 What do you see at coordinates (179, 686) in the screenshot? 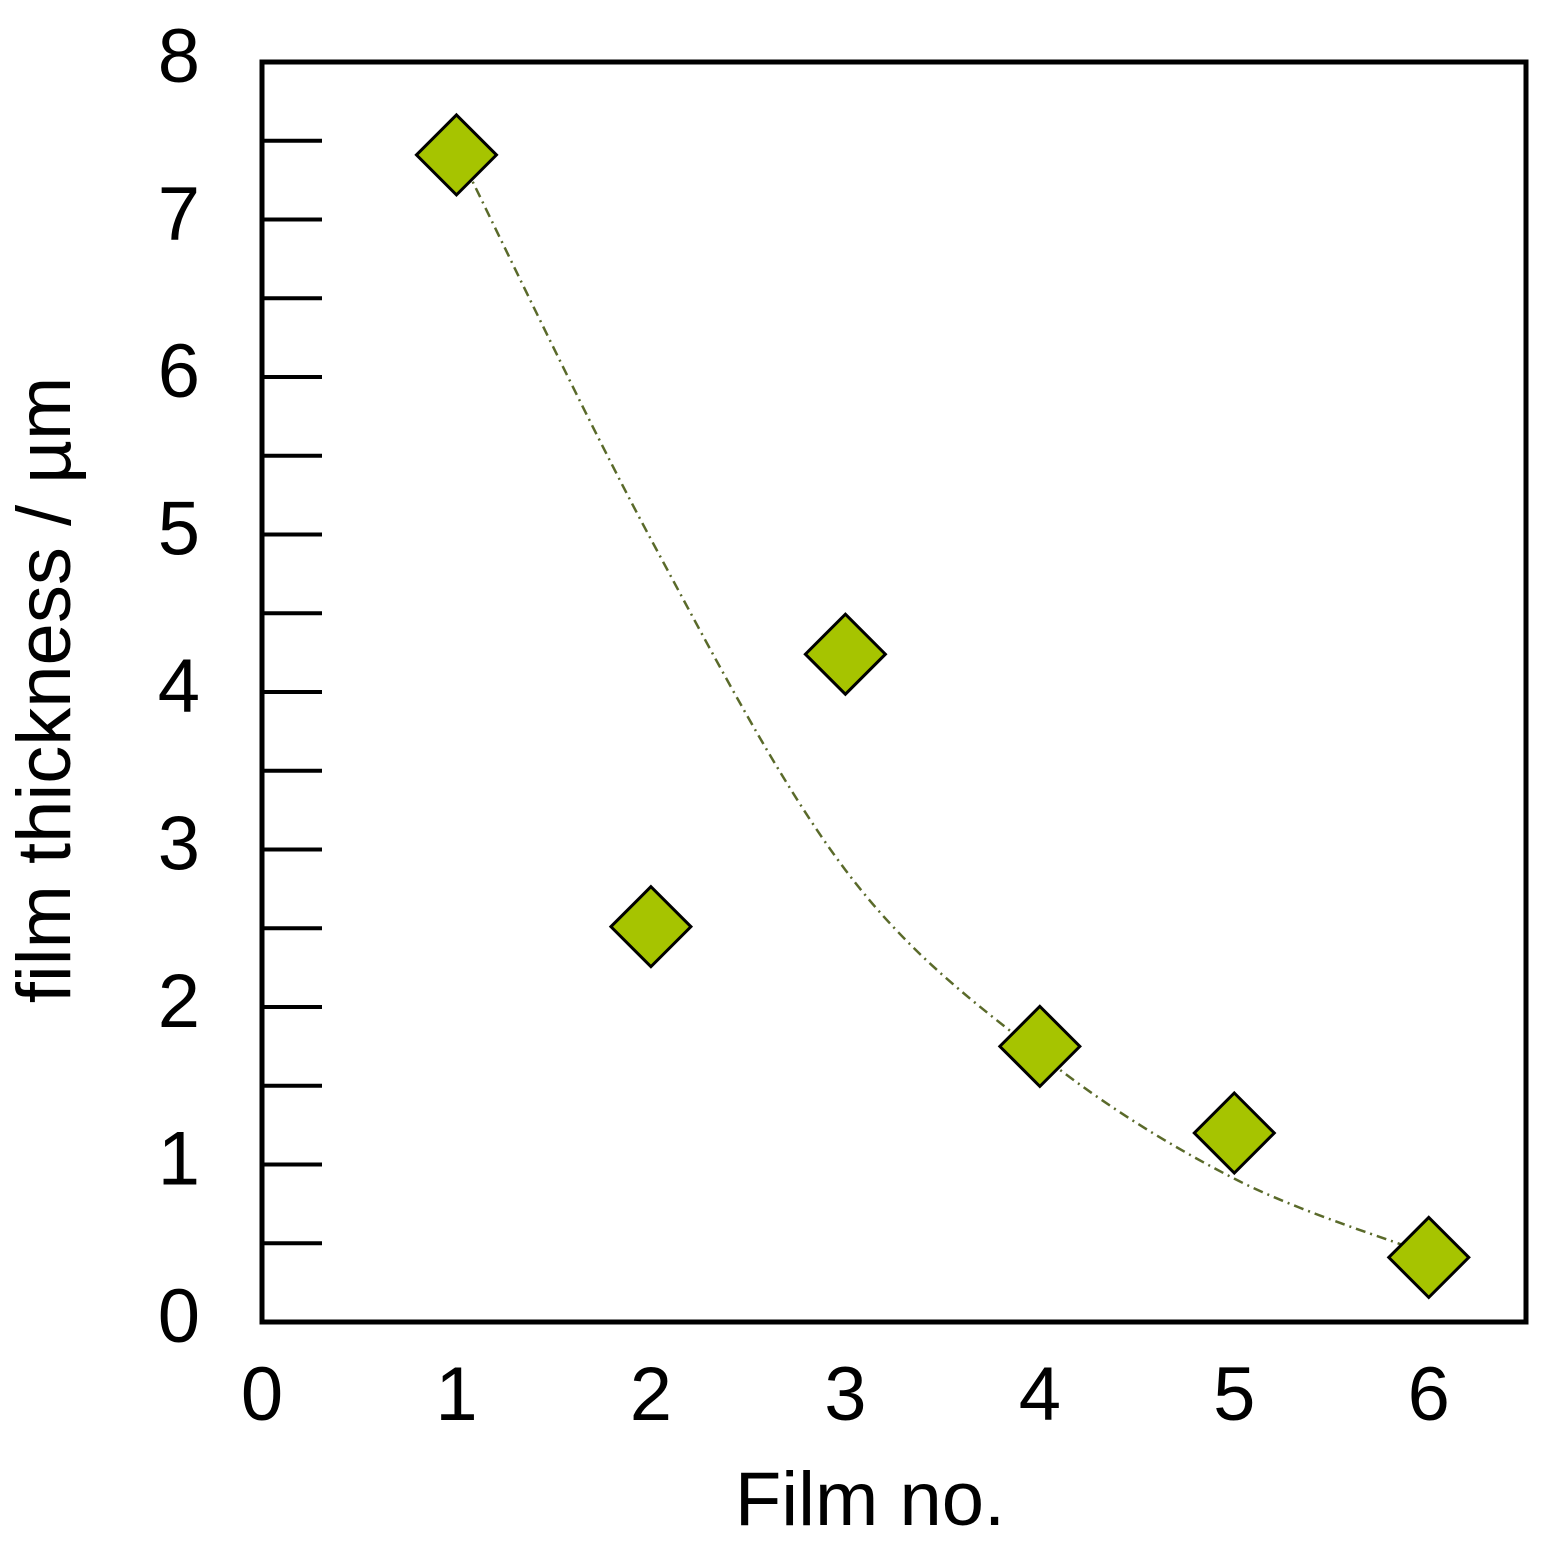
I see `y-tick-label: 4` at bounding box center [179, 686].